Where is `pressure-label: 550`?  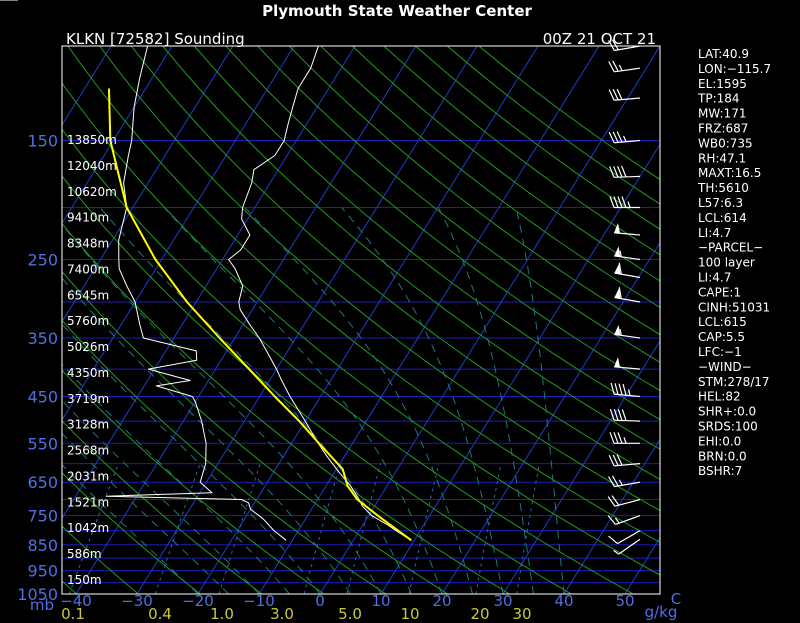 pressure-label: 550 is located at coordinates (42, 443).